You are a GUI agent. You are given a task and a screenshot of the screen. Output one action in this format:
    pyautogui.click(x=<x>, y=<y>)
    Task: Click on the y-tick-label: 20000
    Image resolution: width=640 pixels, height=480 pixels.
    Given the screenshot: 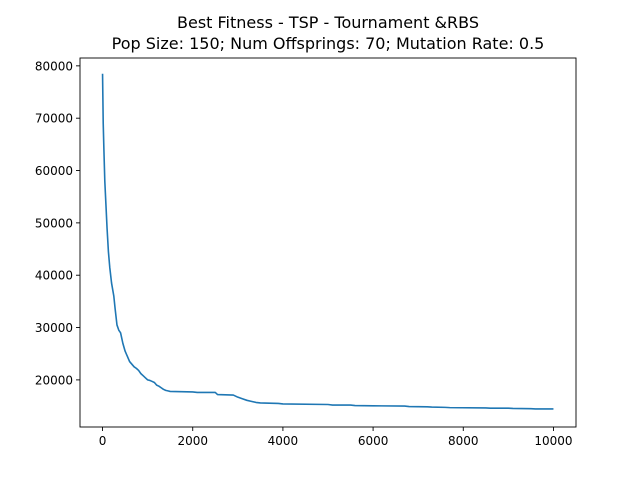 What is the action you would take?
    pyautogui.click(x=54, y=380)
    